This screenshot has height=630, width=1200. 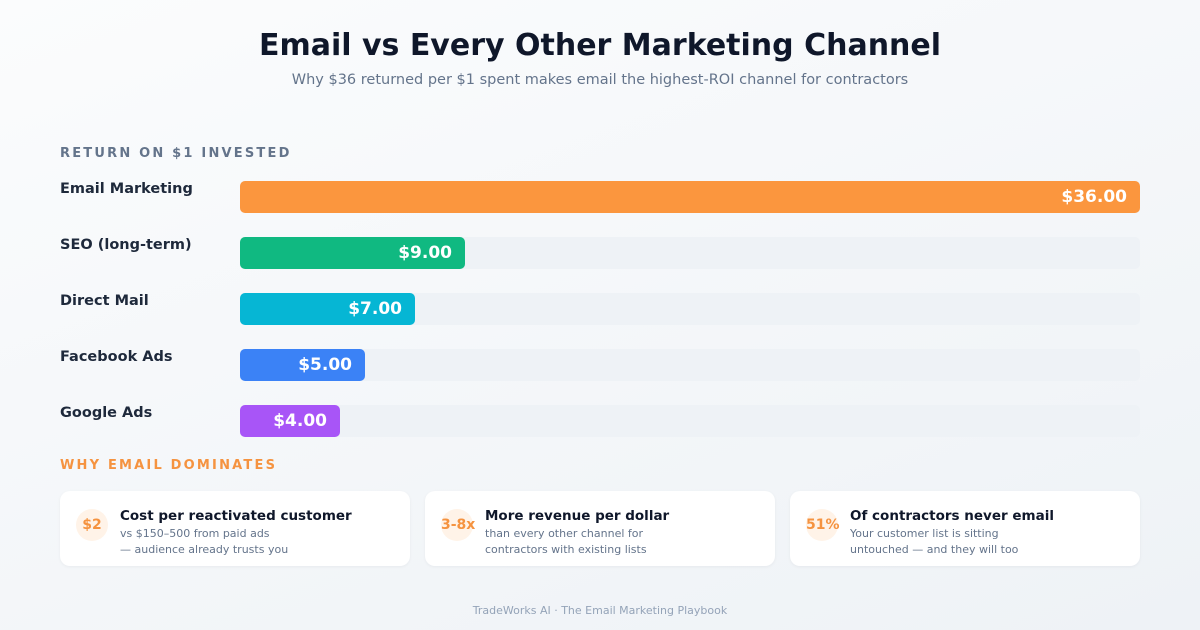 I want to click on badge: 3-8x, so click(x=458, y=525).